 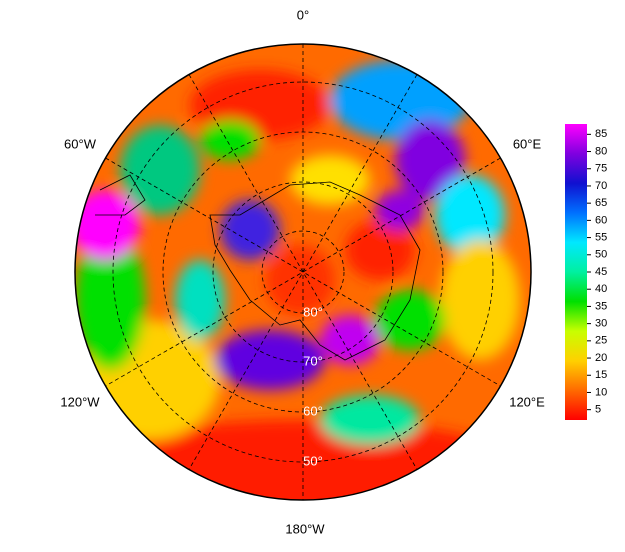 I want to click on colorbar-tick-label: 20, so click(x=601, y=358).